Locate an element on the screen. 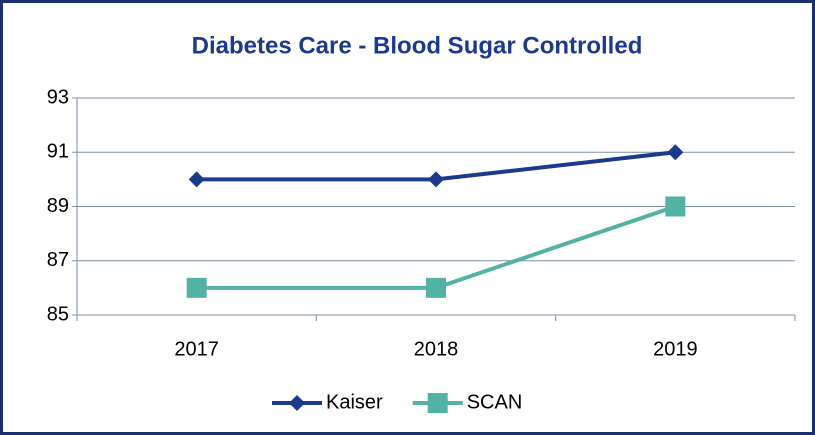 The height and width of the screenshot is (435, 815). x-tick-label: 2018 is located at coordinates (436, 349).